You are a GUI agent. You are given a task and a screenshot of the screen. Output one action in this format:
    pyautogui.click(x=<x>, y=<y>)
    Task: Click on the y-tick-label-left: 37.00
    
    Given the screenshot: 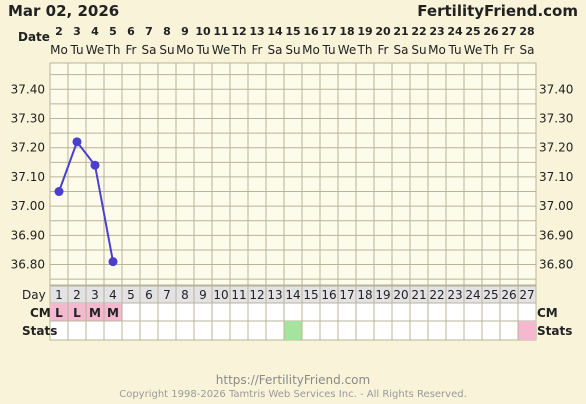 What is the action you would take?
    pyautogui.click(x=28, y=206)
    